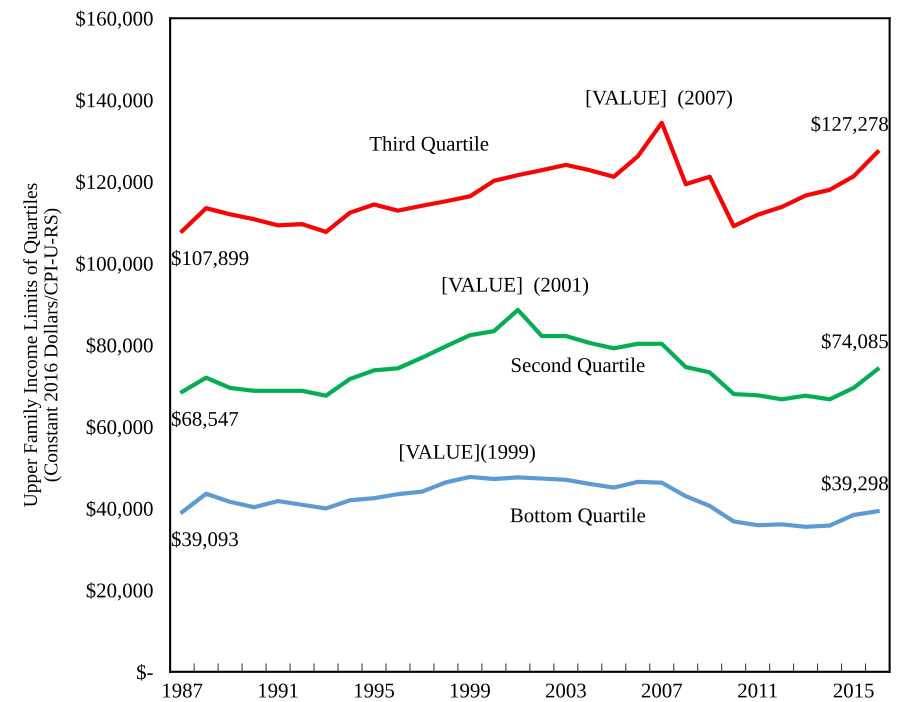  What do you see at coordinates (114, 19) in the screenshot?
I see `y-tick-label: $160,000` at bounding box center [114, 19].